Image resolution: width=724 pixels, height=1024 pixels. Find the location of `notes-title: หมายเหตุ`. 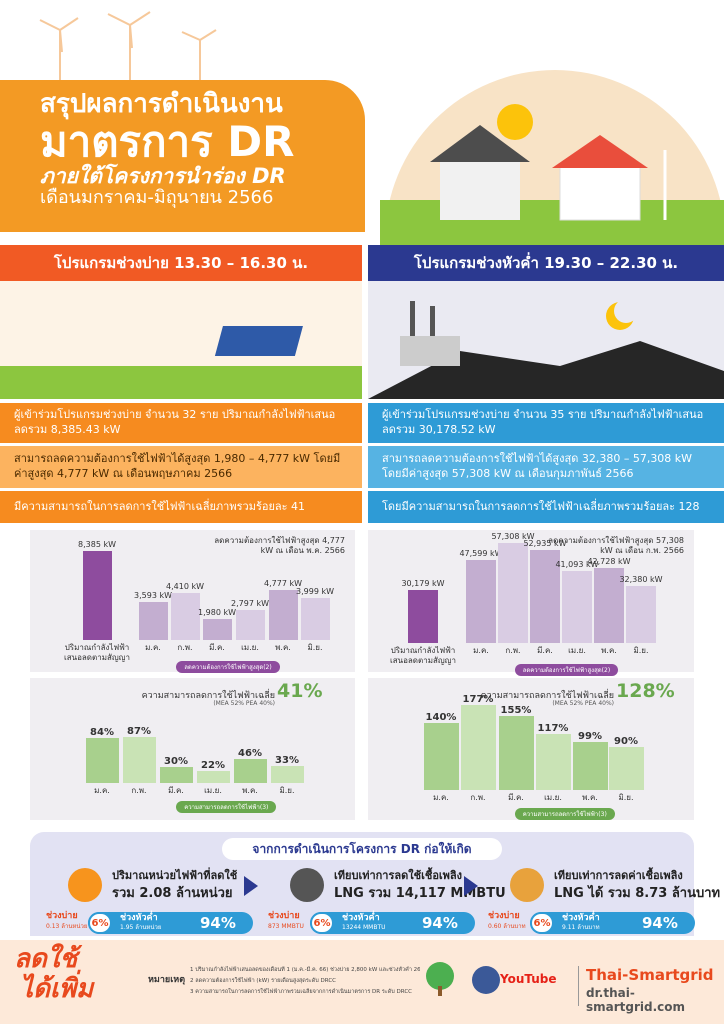

notes-title: หมายเหตุ is located at coordinates (167, 980).